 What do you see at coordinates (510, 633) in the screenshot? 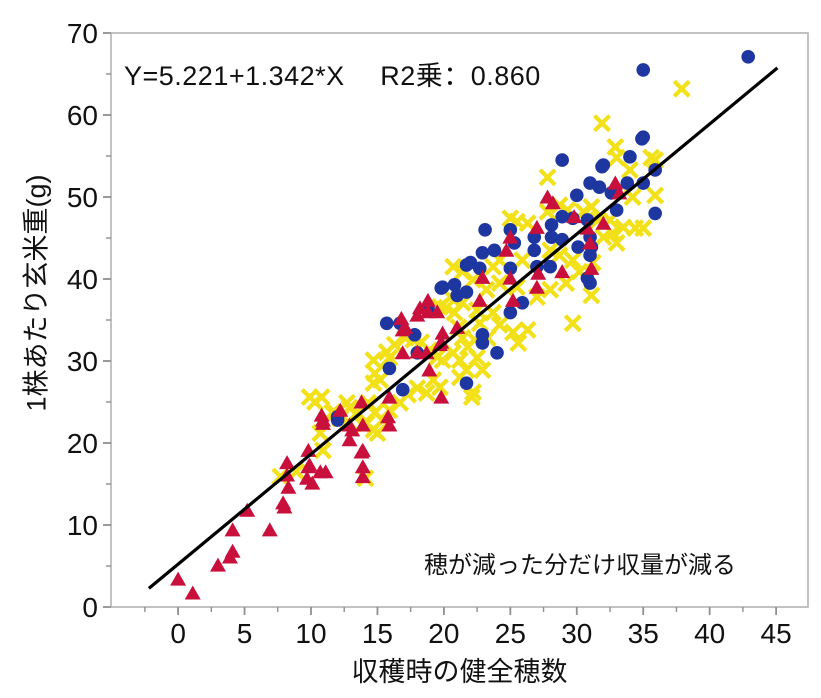
I see `x-tick-label: 25` at bounding box center [510, 633].